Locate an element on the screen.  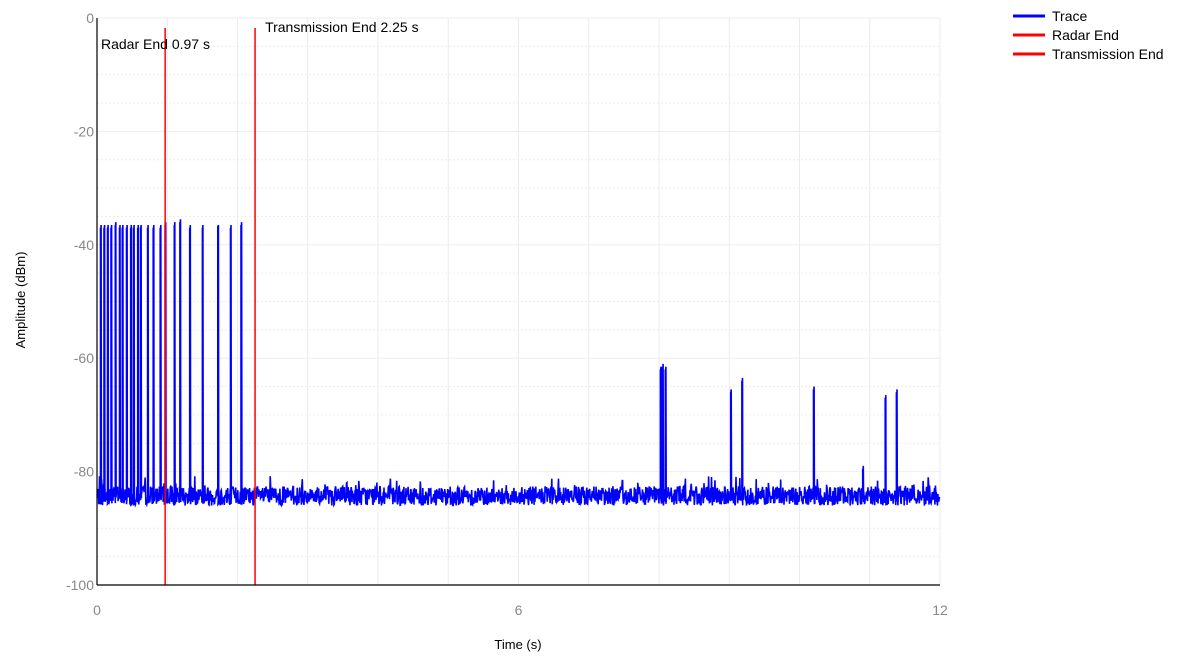
y-tick-label: -80 is located at coordinates (84, 472).